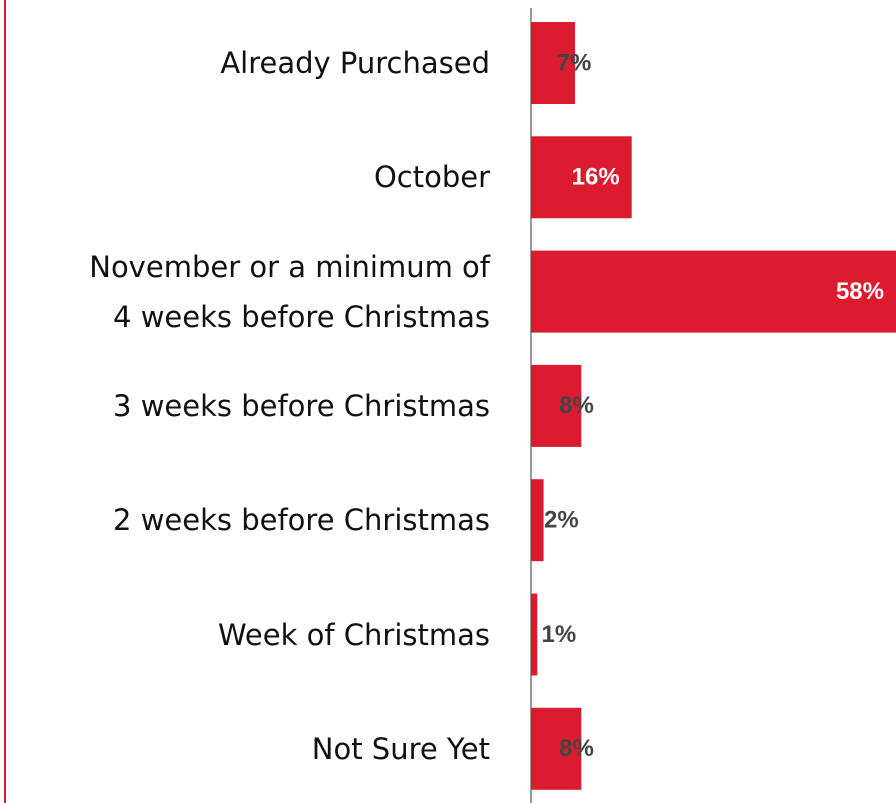 This screenshot has height=803, width=896. What do you see at coordinates (574, 62) in the screenshot?
I see `value-label: 7%` at bounding box center [574, 62].